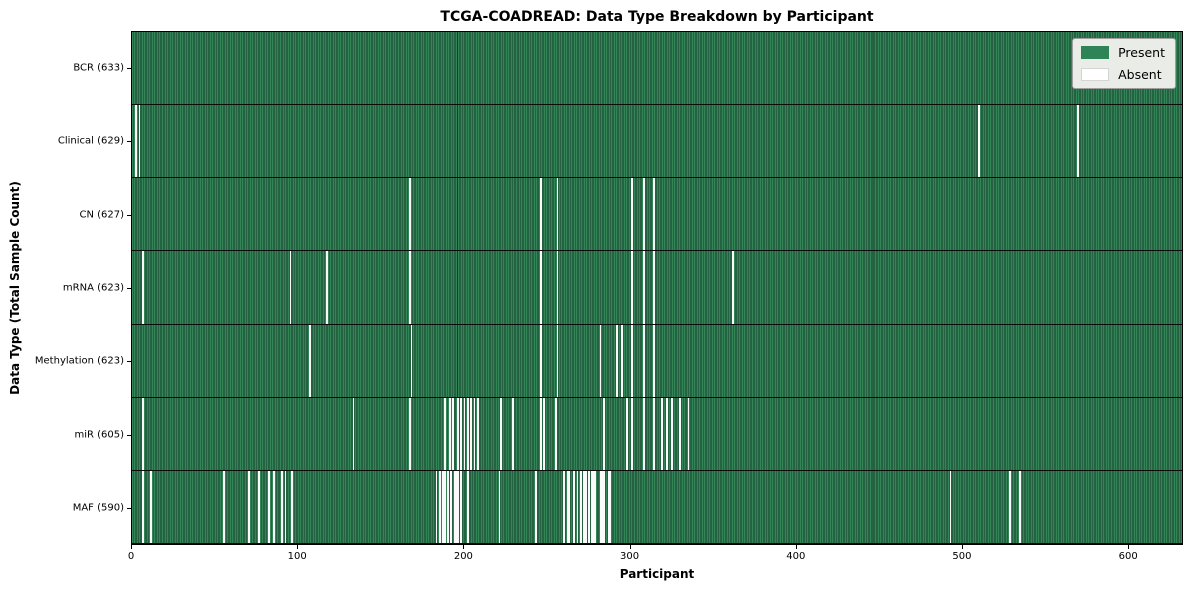  I want to click on x-tick-label: 300, so click(630, 556).